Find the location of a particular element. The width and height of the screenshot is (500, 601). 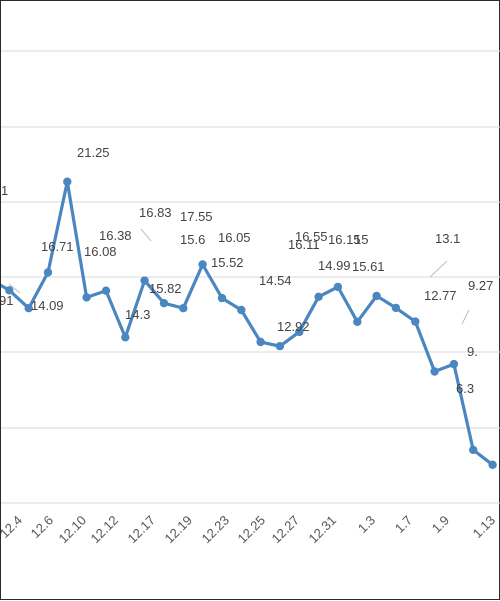

tick-label: 1.9 is located at coordinates (440, 524).